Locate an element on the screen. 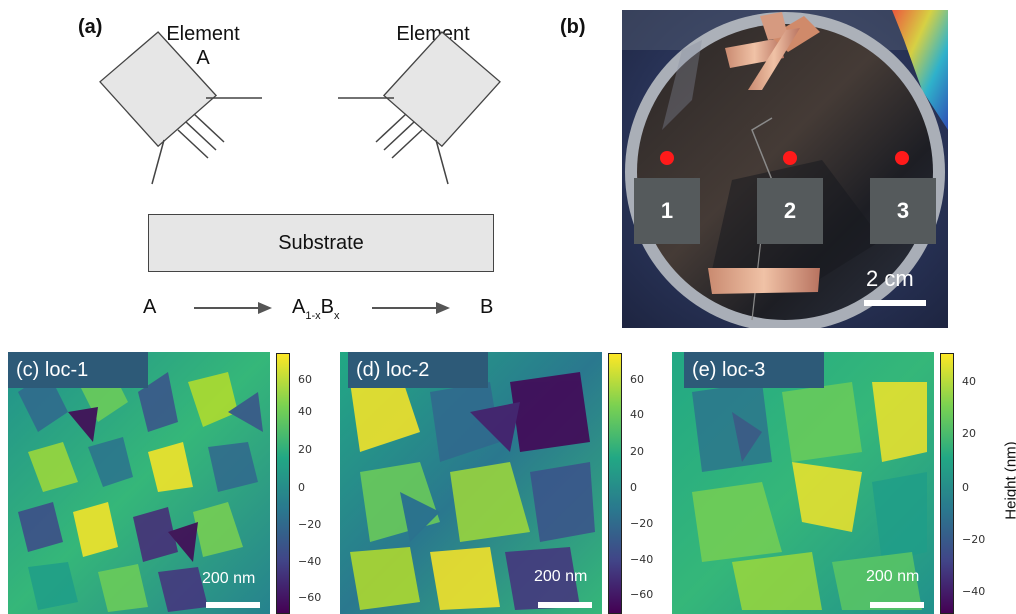 The width and height of the screenshot is (1016, 614). afm-map-loc-3: (e) loc-3 200 nm is located at coordinates (803, 483).